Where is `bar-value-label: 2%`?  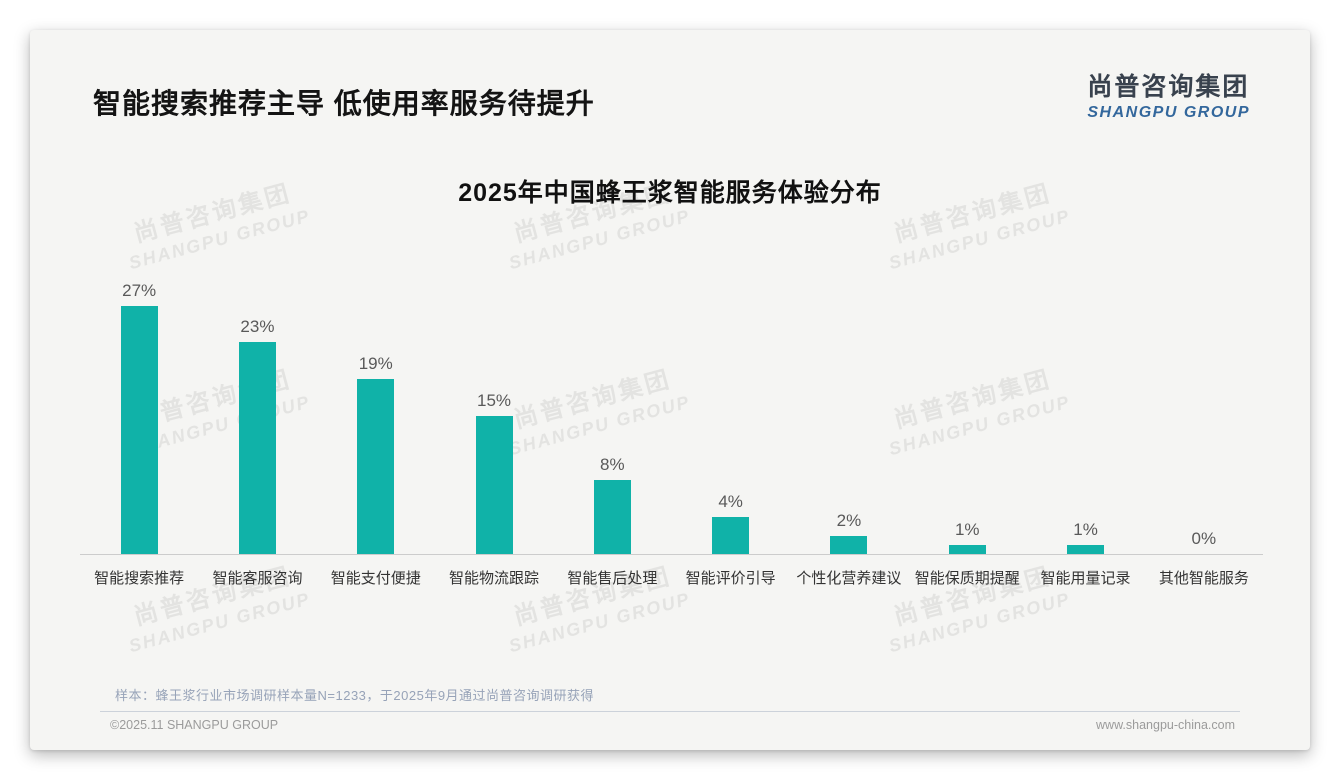
bar-value-label: 2% is located at coordinates (849, 520).